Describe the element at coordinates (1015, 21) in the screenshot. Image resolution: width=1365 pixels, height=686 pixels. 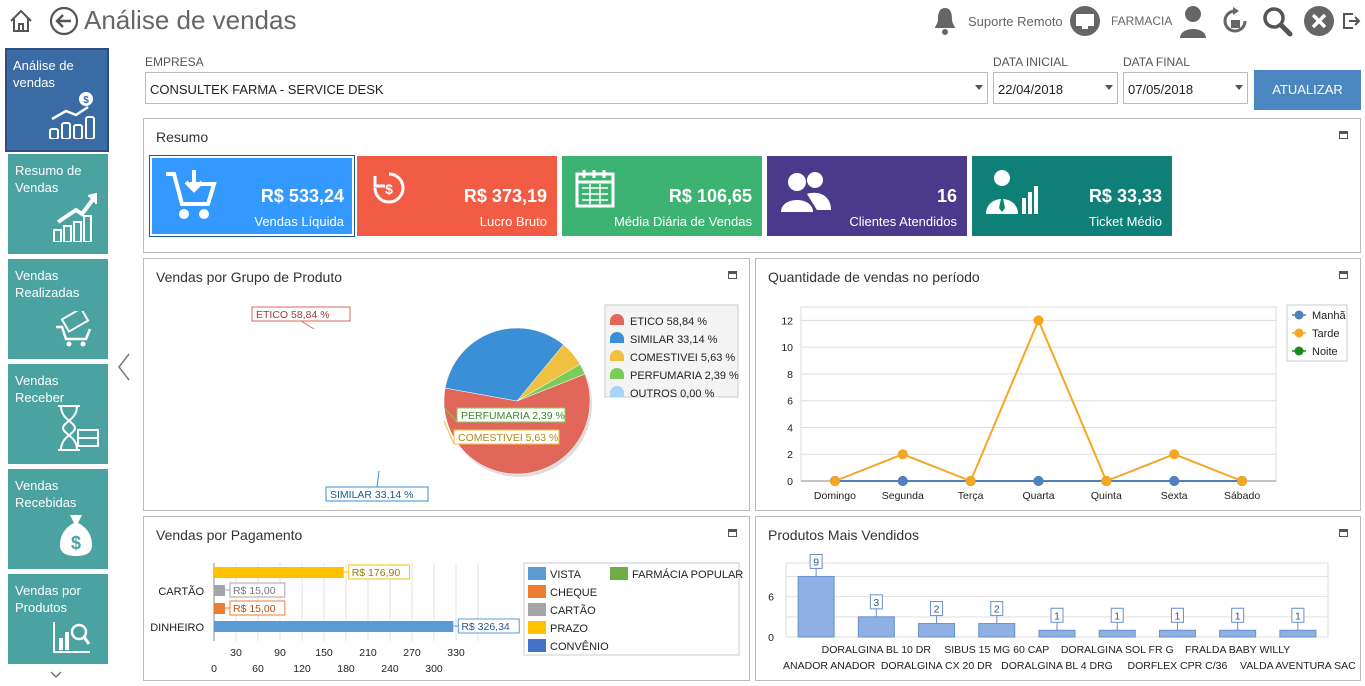
I see `support-label: Suporte Remoto` at that location.